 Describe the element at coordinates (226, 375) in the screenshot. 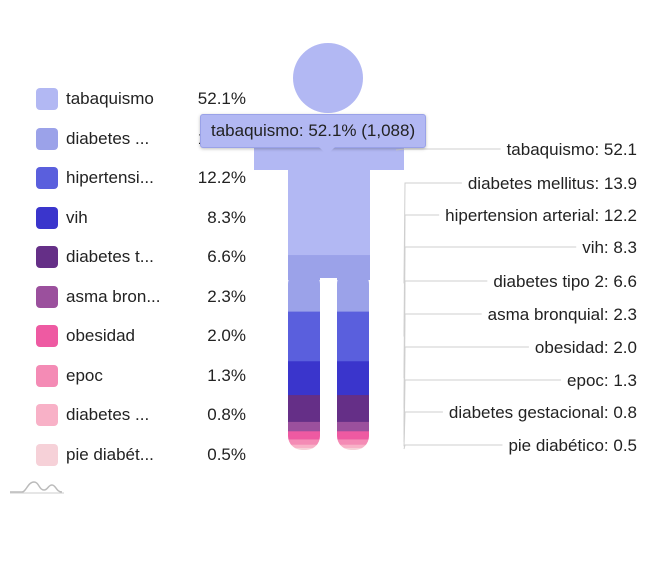

I see `legend-value: 1.3%` at that location.